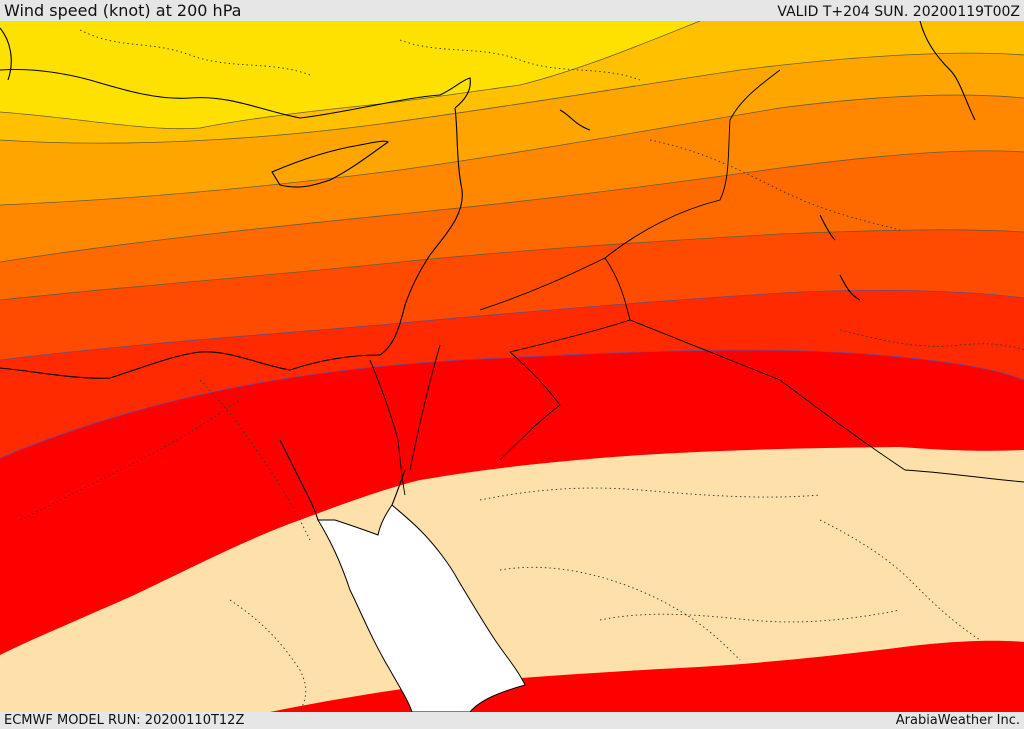 The width and height of the screenshot is (1024, 729). Describe the element at coordinates (123, 10) in the screenshot. I see `map-title: Wind speed (knot) at 200 hPa` at that location.